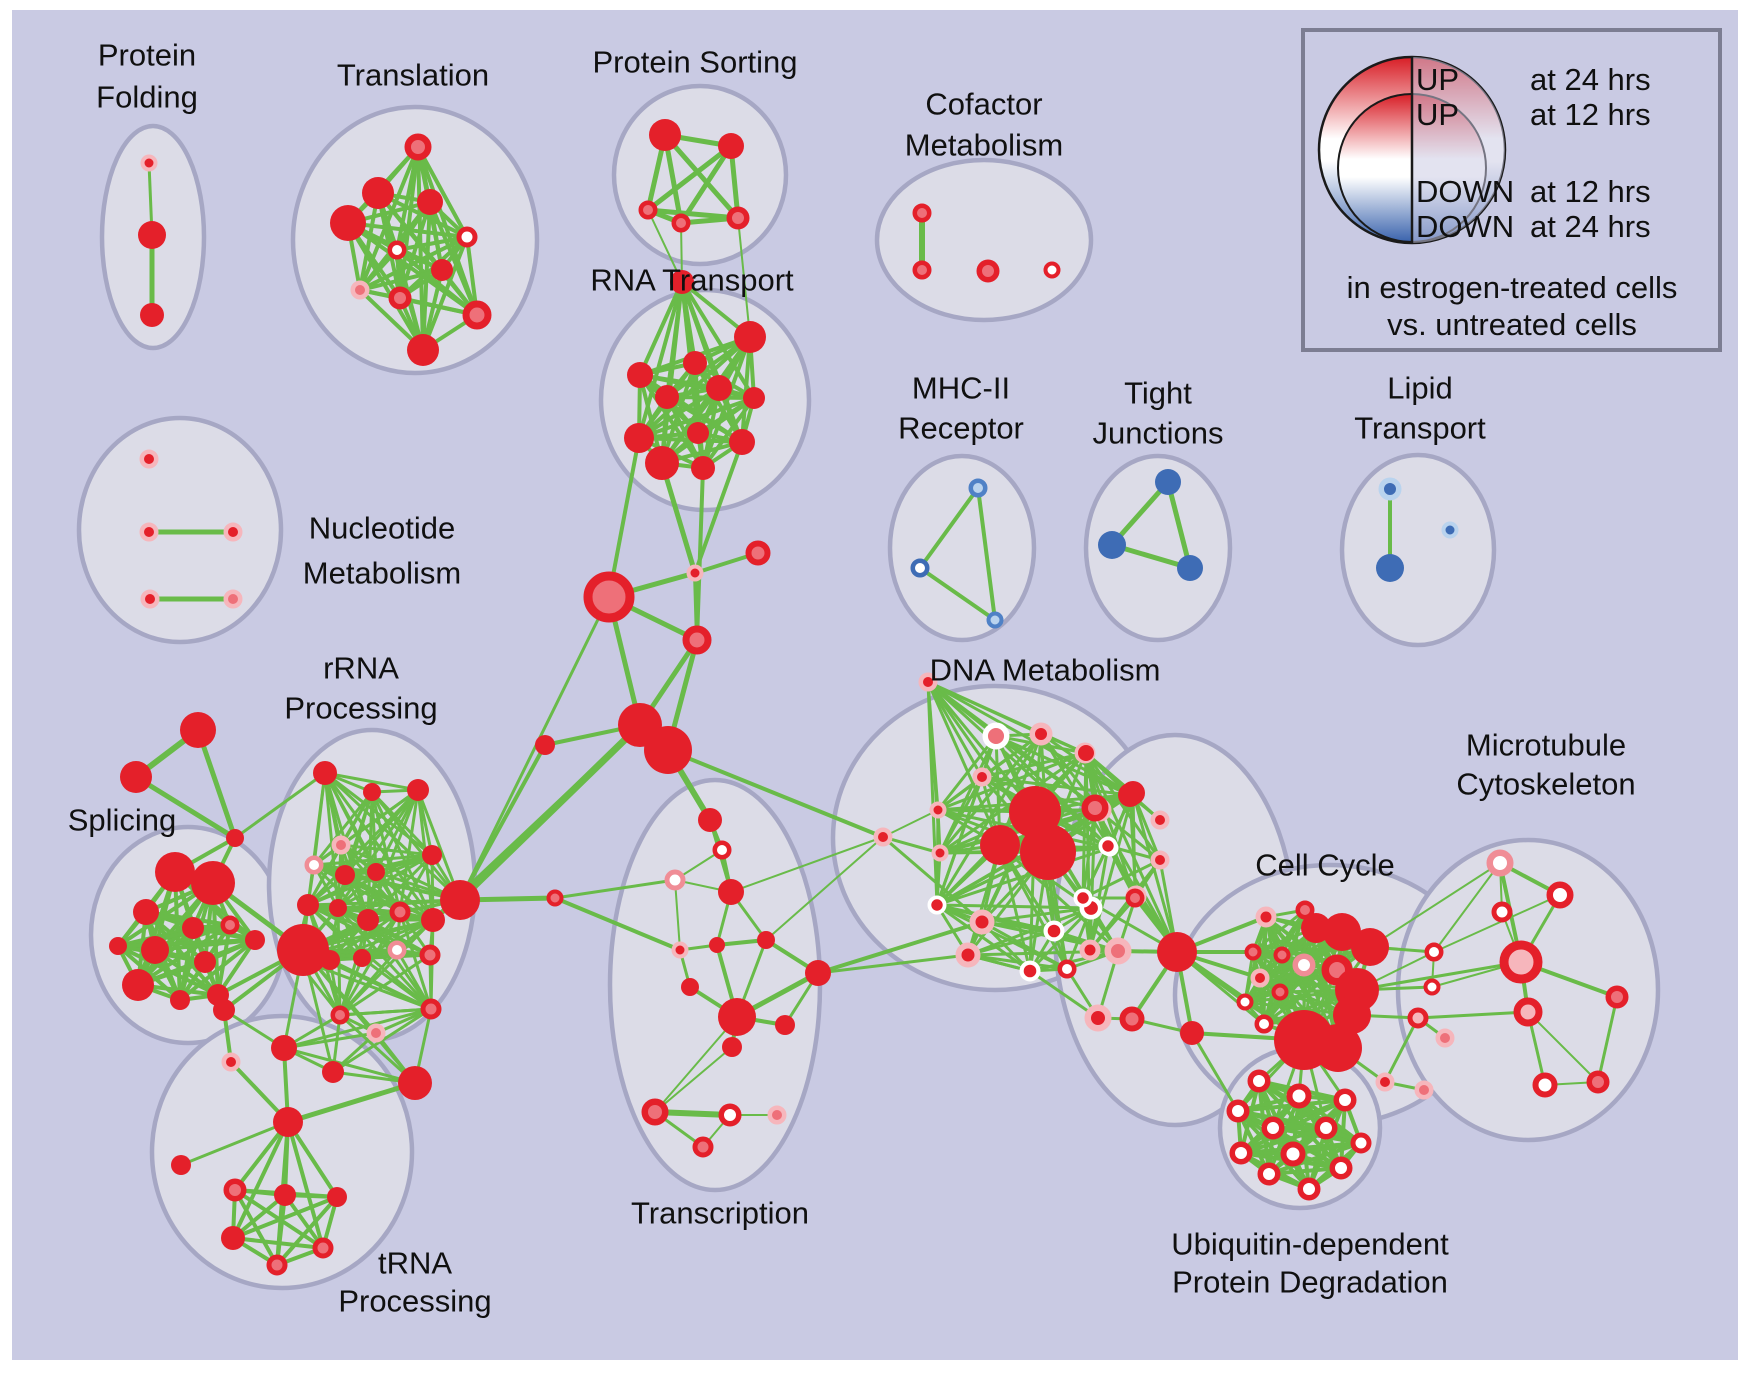  Describe the element at coordinates (1420, 428) in the screenshot. I see `cluster-label-lt: Transport` at that location.